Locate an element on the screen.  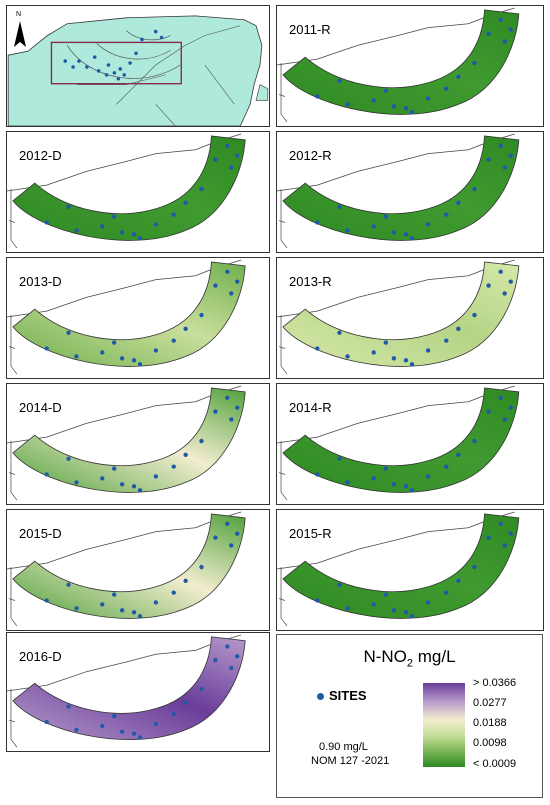
panel-label: 2013-R is located at coordinates (310, 281).